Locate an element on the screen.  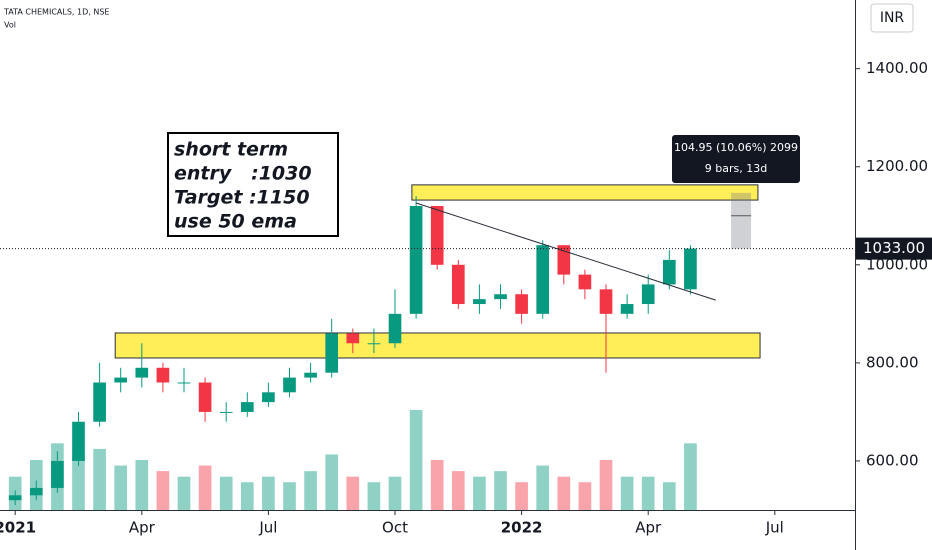
measure-label: 9 bars, 13d is located at coordinates (736, 168).